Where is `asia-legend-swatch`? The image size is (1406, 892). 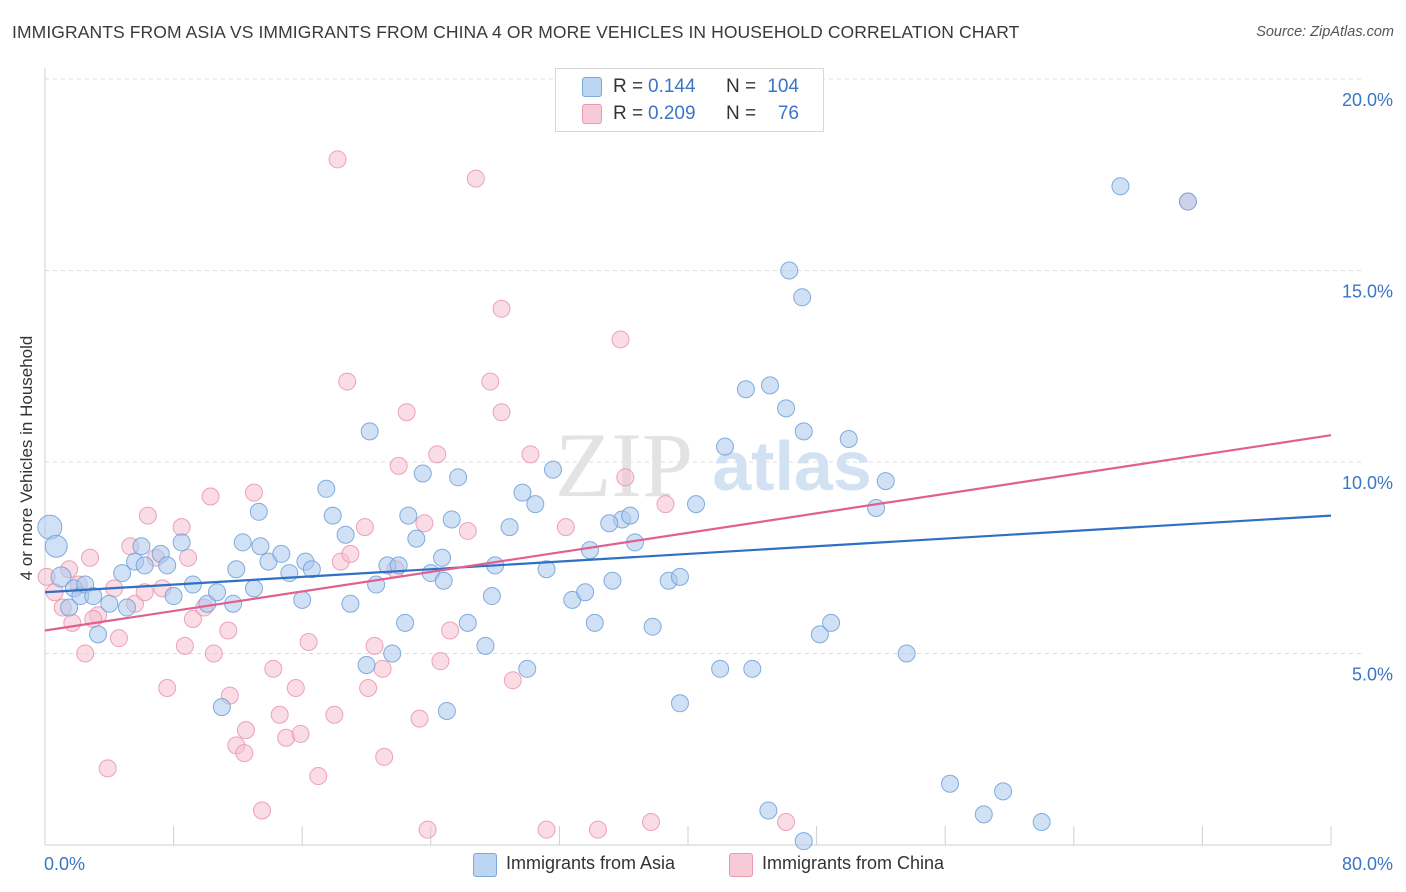
asia-legend-swatch is located at coordinates (485, 865).